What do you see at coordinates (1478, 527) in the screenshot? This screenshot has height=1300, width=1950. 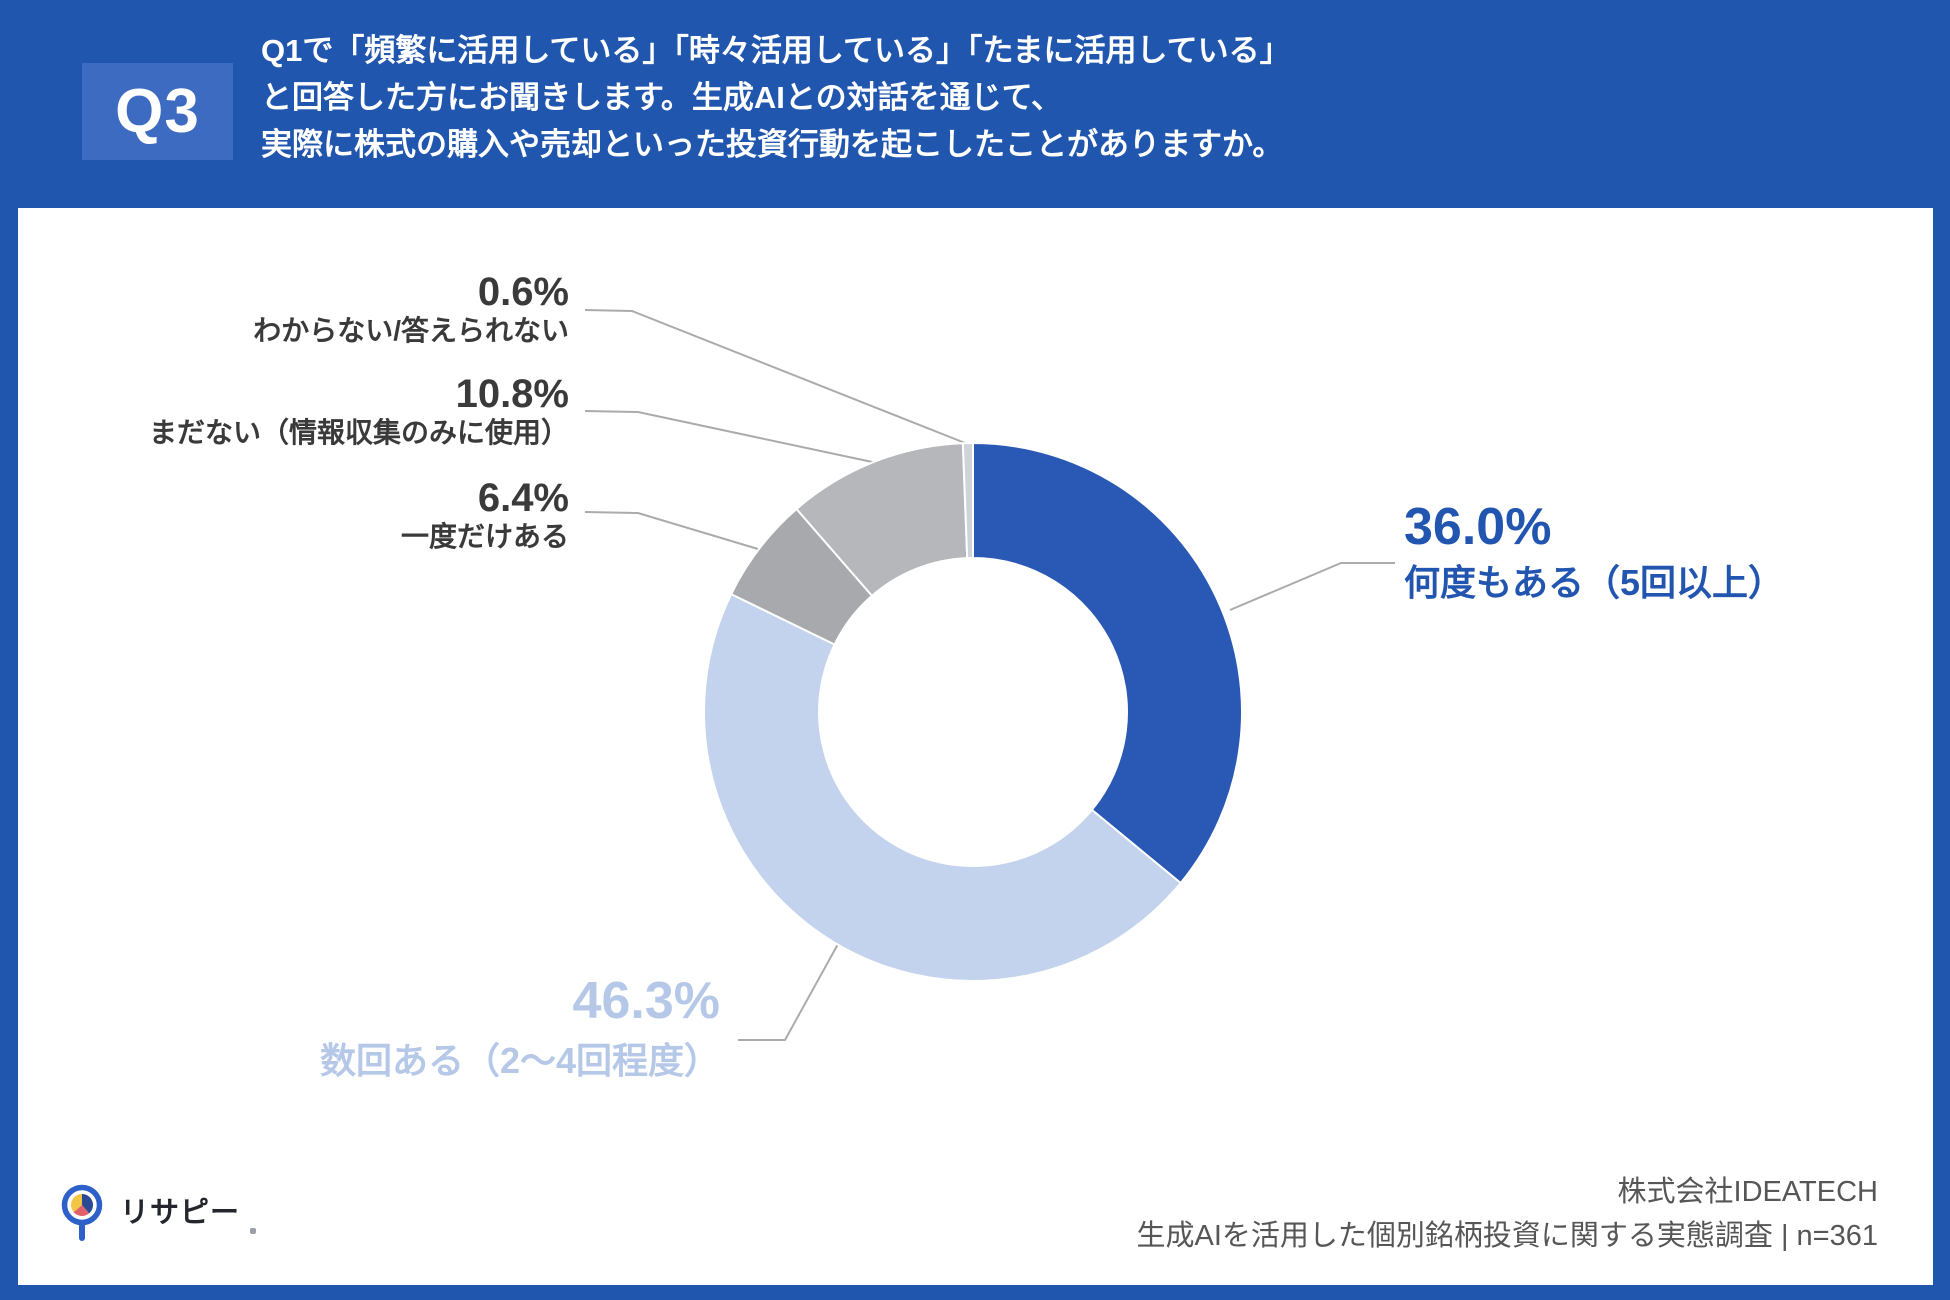 I see `callout-percent: 36.0%` at bounding box center [1478, 527].